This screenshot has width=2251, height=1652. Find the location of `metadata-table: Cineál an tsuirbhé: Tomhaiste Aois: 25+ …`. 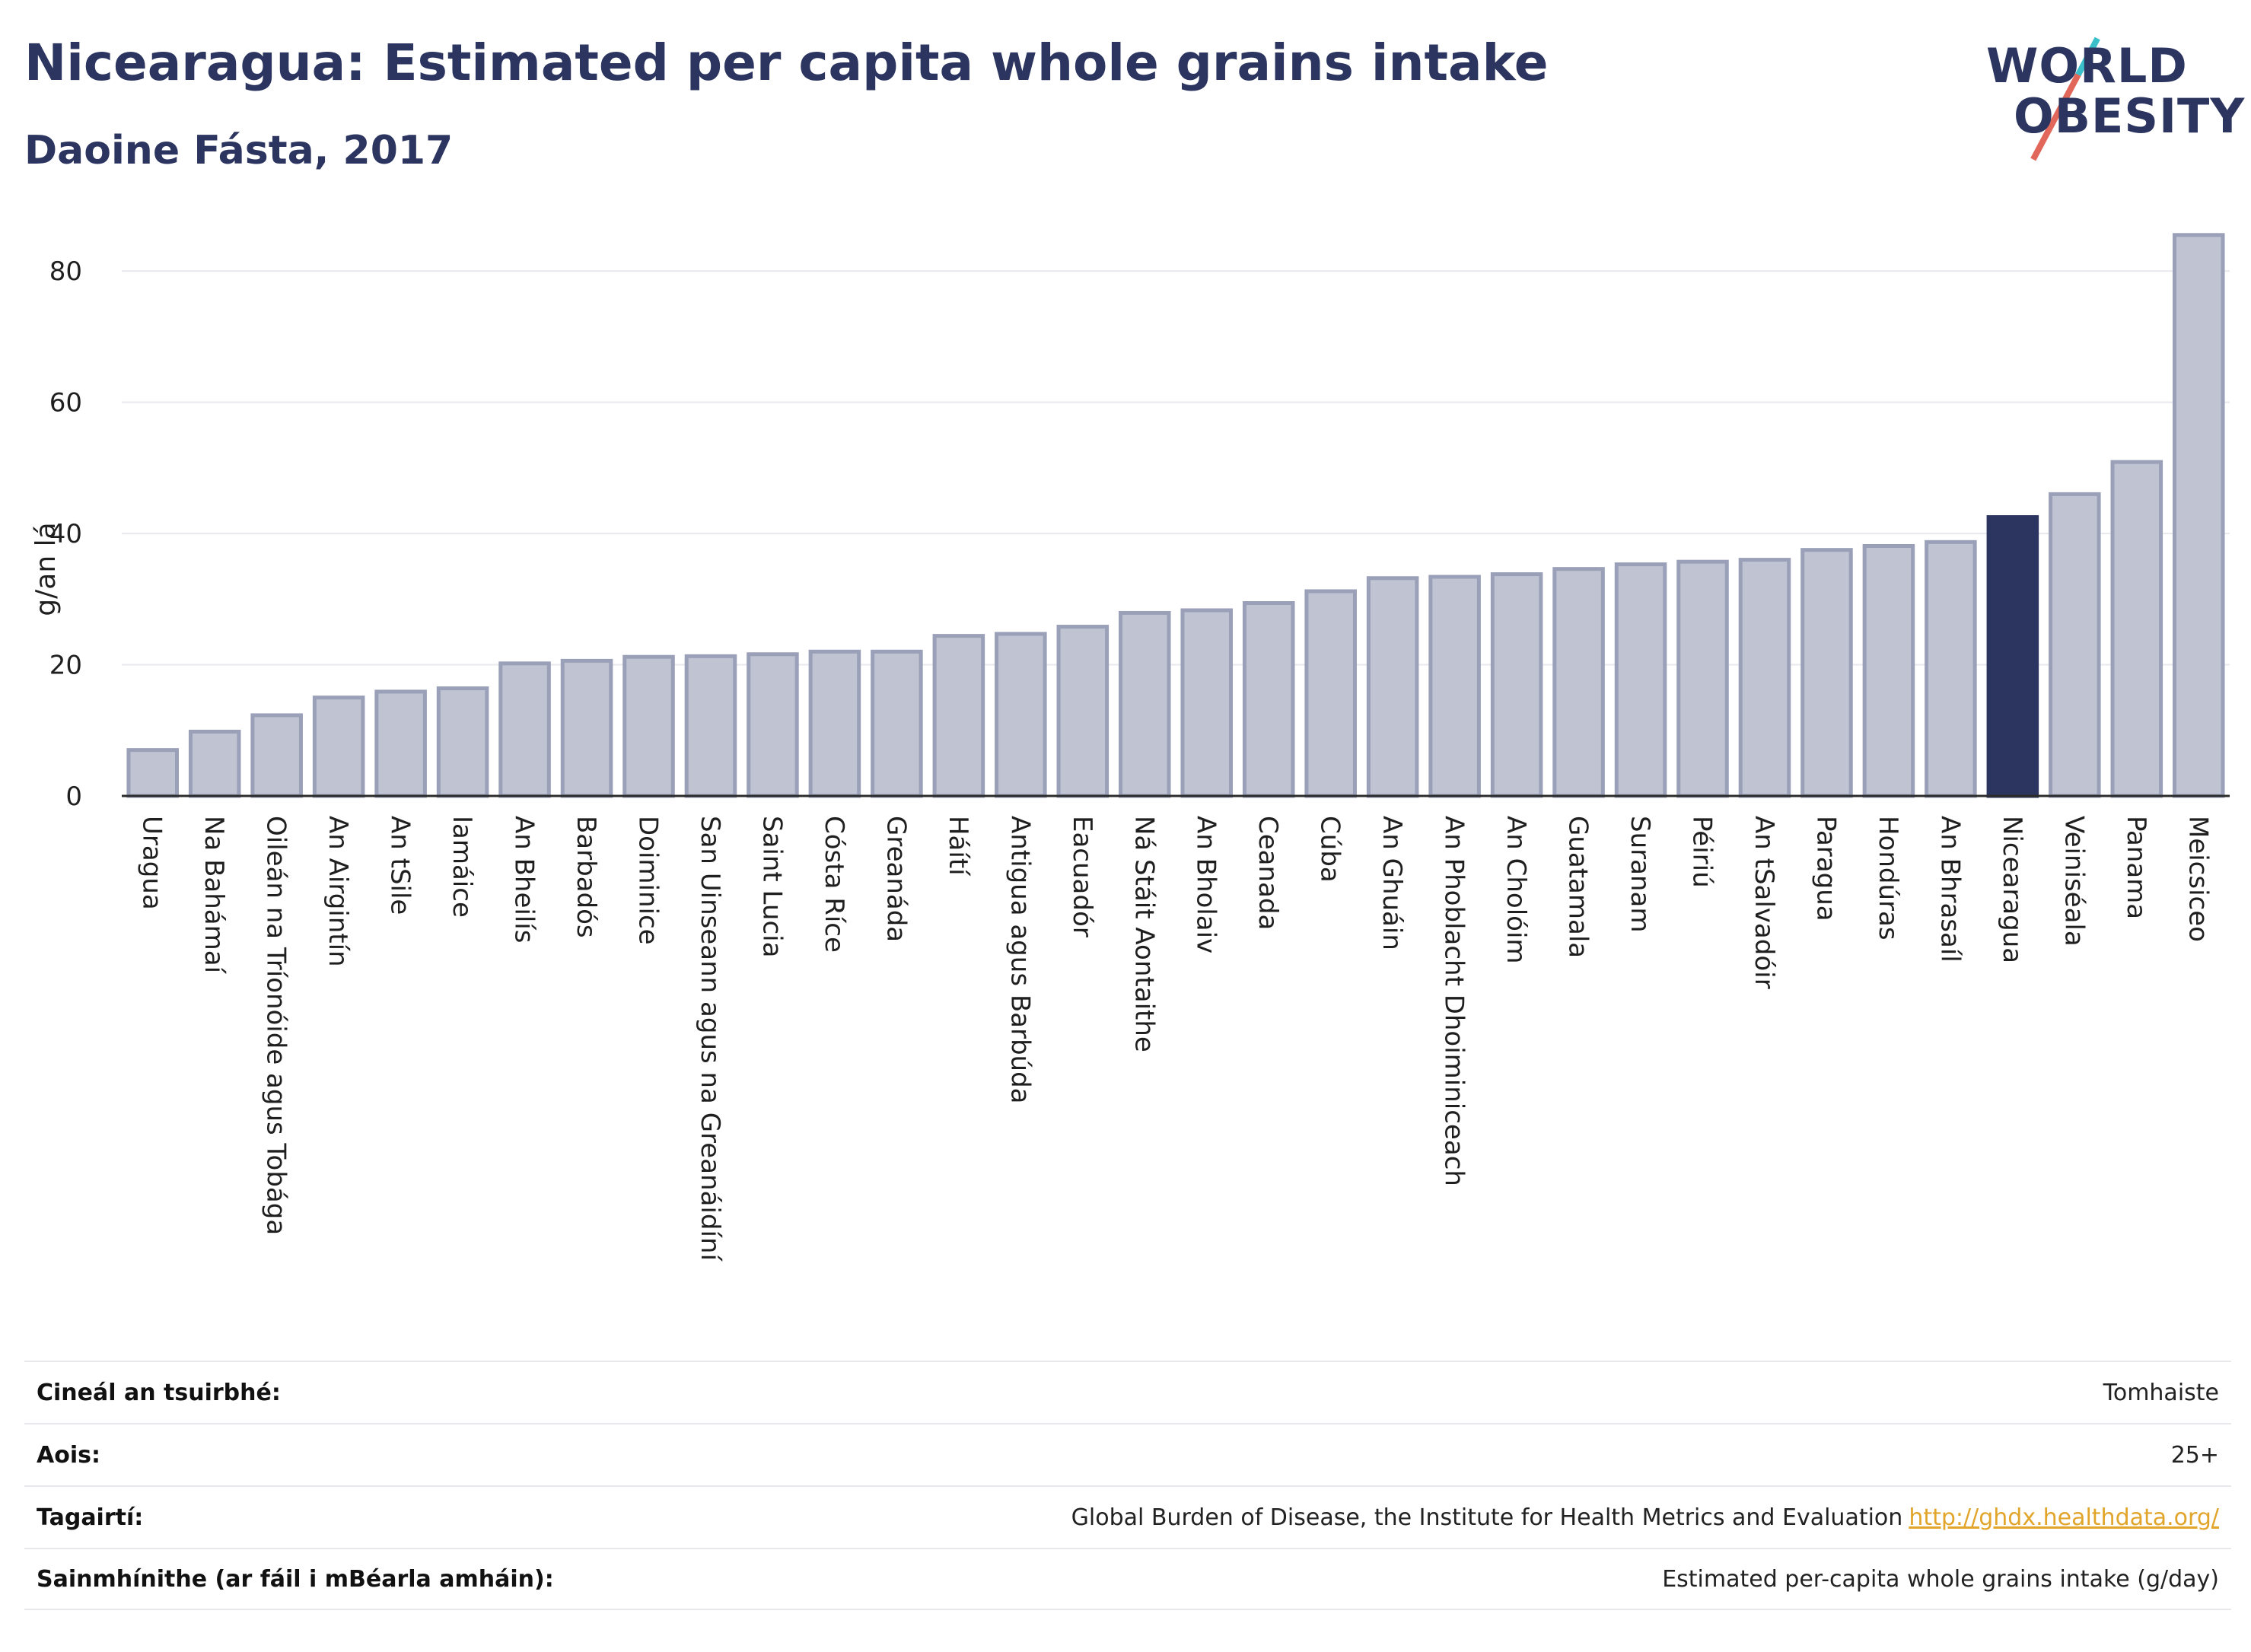

metadata-table: Cineál an tsuirbhé: Tomhaiste Aois: 25+ … is located at coordinates (1127, 1485).